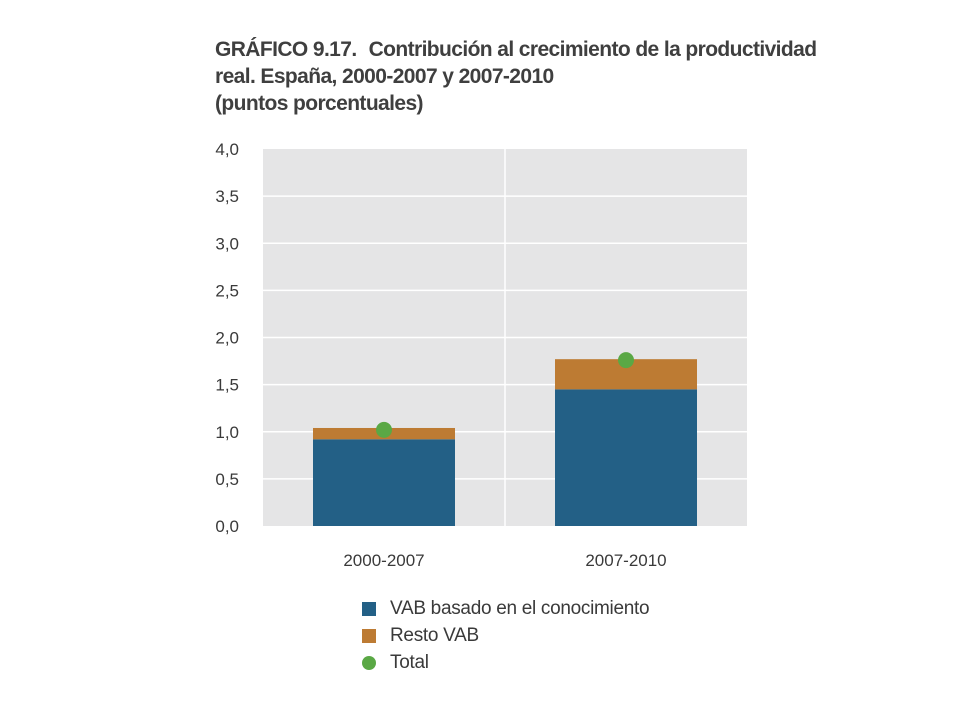  I want to click on legend-label-knowledge: VAB basado en el conocimiento, so click(520, 608).